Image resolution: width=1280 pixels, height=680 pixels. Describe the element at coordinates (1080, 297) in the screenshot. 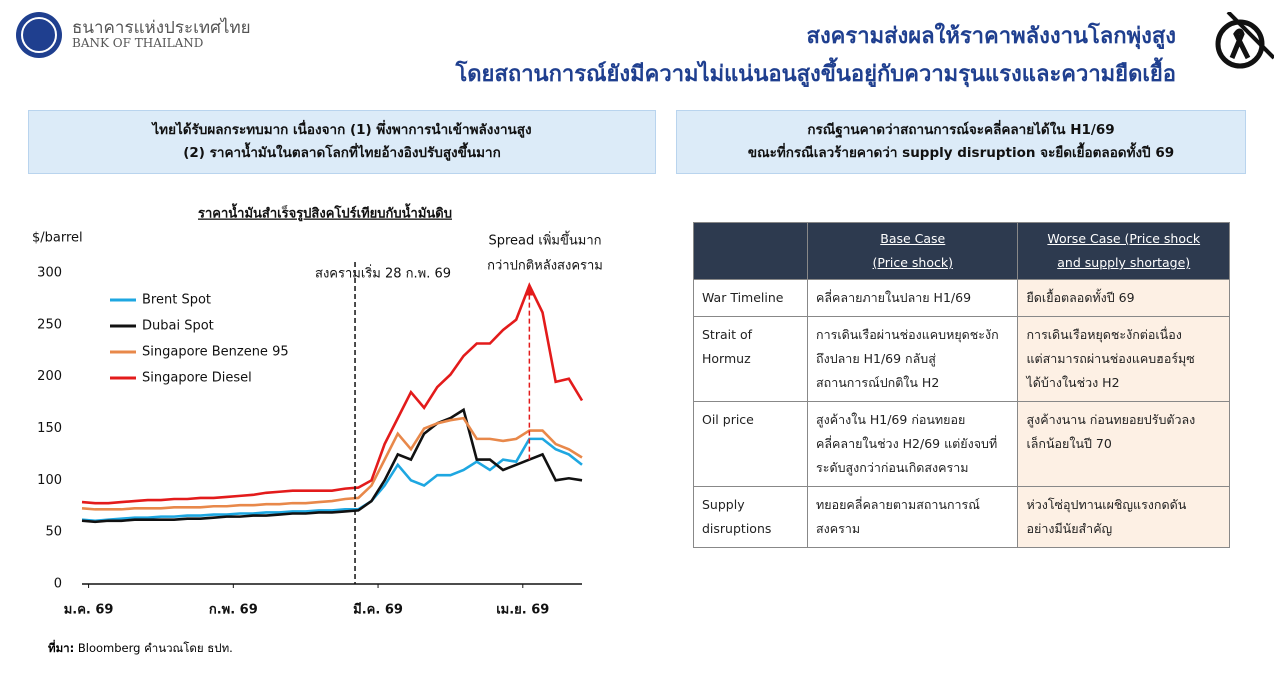

I see `cell-text: ยืดเยื้อตลอดทั้งปี 69` at that location.